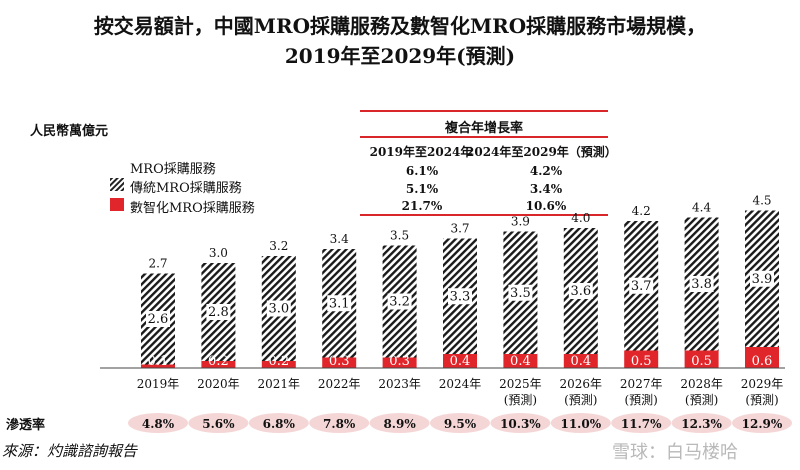 This screenshot has height=470, width=800. I want to click on penetration-value-2023: 8.9%, so click(399, 424).